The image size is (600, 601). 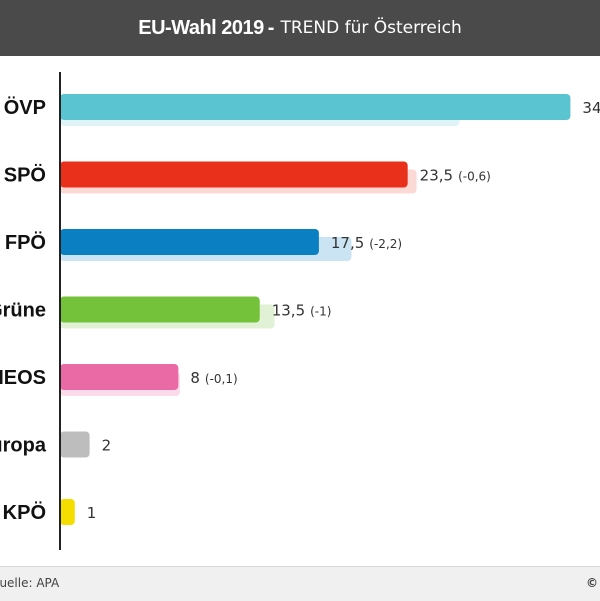 I want to click on party-label-europa: Europa, so click(x=23, y=446).